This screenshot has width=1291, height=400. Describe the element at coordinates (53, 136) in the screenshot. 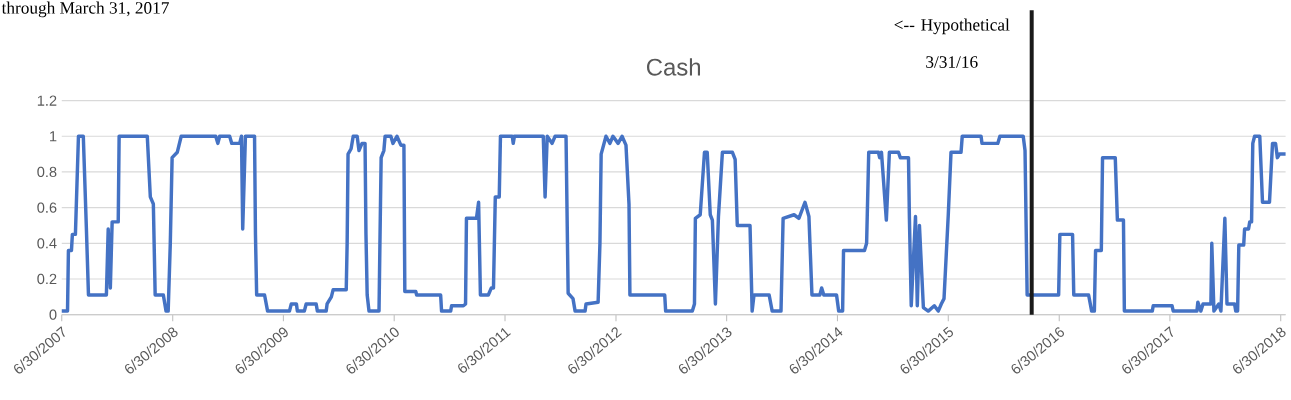

I see `y-tick-label: 1` at that location.